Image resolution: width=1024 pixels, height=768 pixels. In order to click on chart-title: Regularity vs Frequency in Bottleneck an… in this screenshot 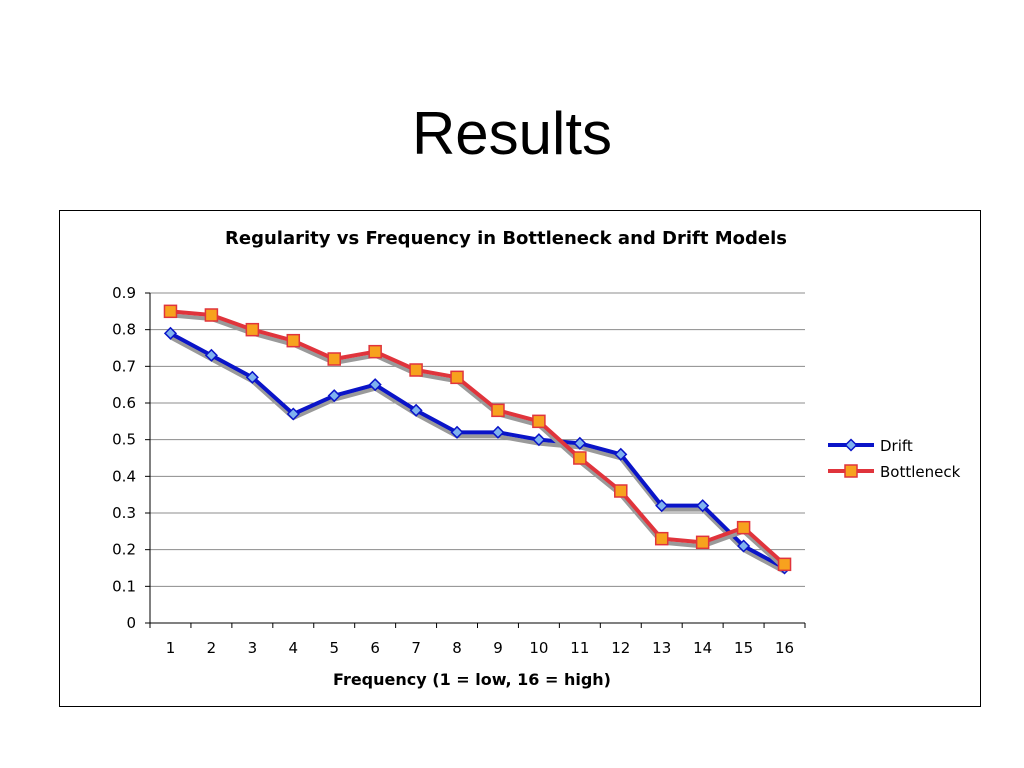, I will do `click(506, 238)`.